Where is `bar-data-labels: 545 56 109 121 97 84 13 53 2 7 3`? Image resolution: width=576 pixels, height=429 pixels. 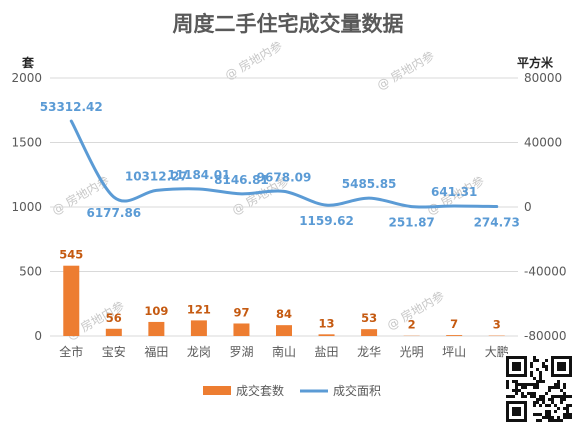 bar-data-labels: 545 56 109 121 97 84 13 53 2 7 3 is located at coordinates (279, 290).